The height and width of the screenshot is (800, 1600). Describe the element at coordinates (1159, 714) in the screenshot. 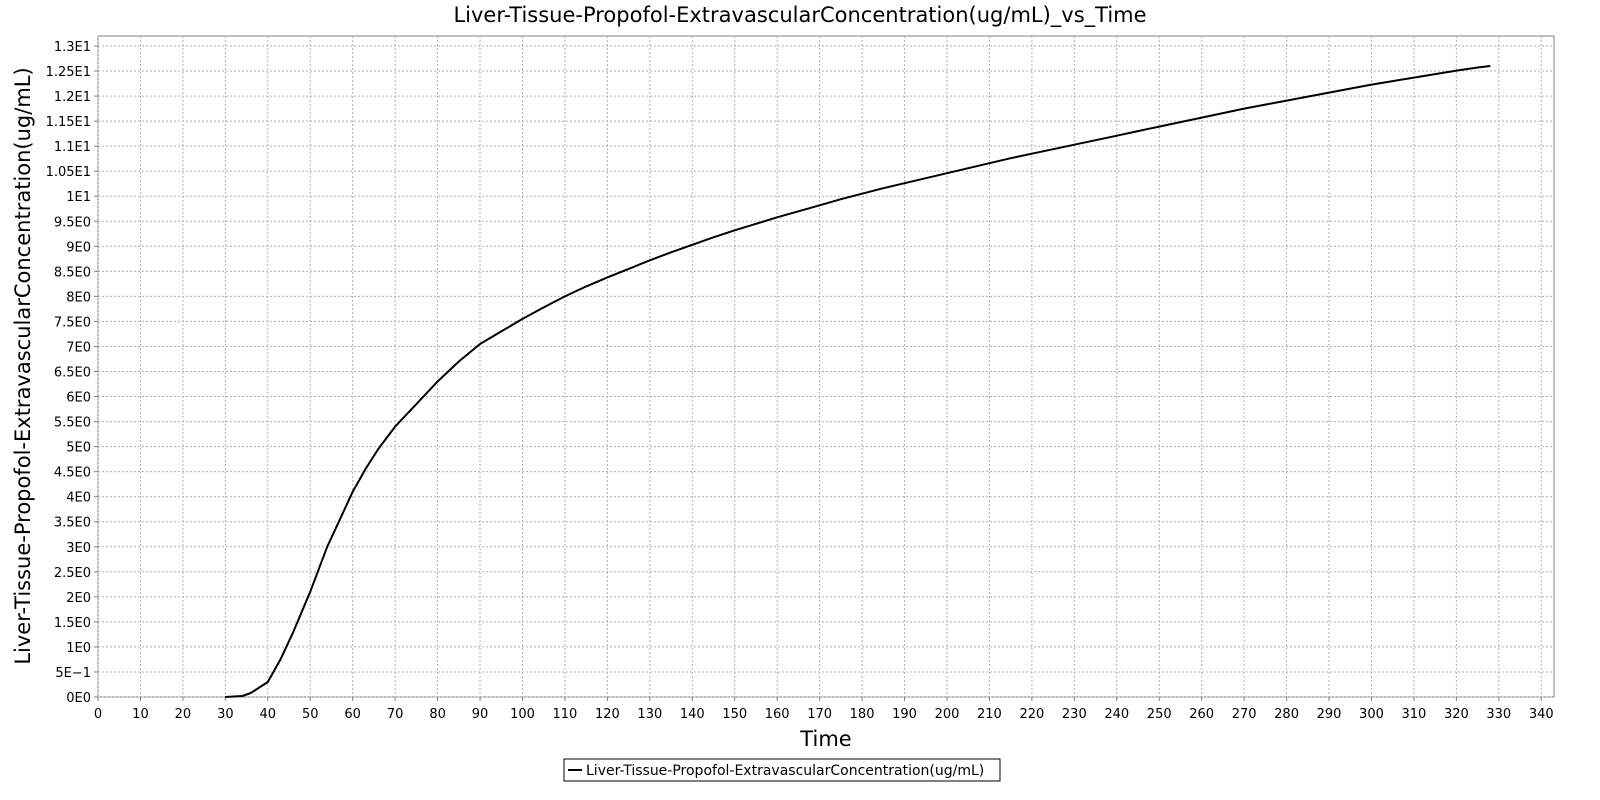

I see `x-tick-label: 250` at that location.